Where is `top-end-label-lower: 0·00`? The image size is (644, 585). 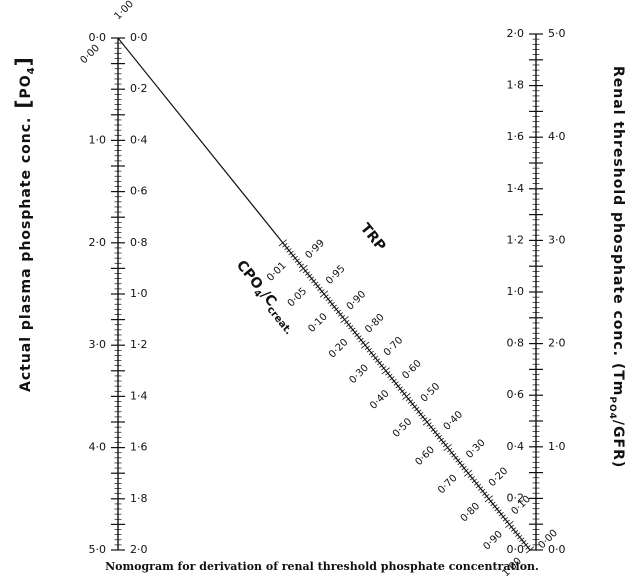
top-end-label-lower: 0·00 is located at coordinates (90, 55).